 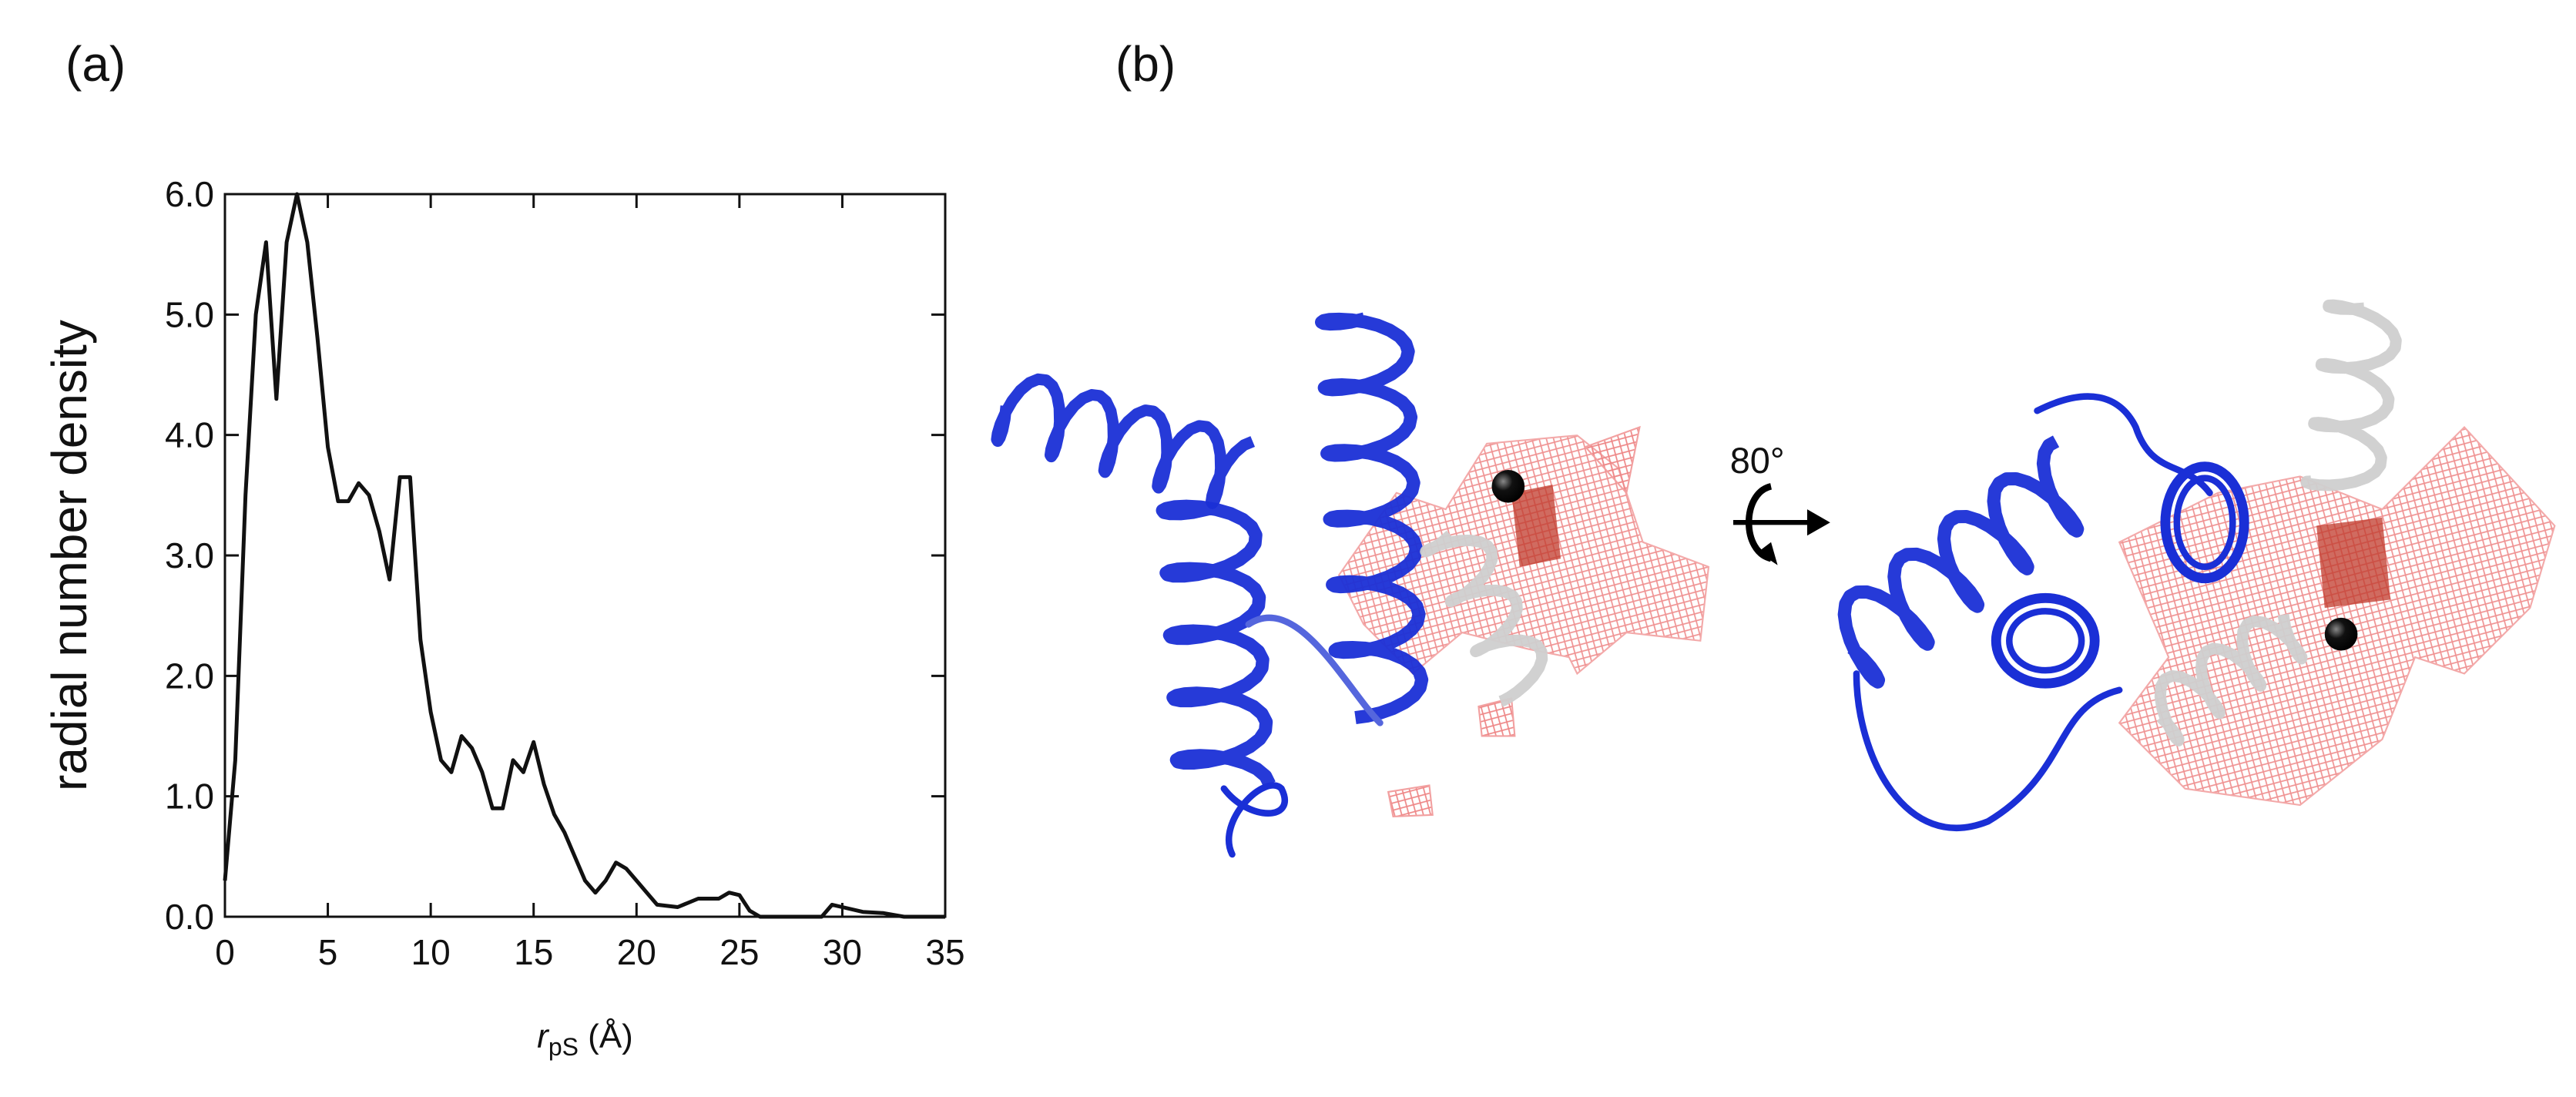 I want to click on rotation-label: 80°, so click(x=1757, y=461).